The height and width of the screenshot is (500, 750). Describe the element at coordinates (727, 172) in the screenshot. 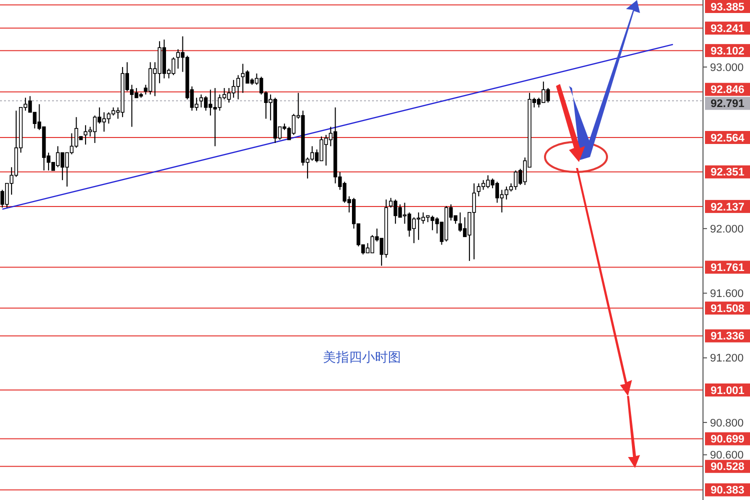

I see `ref-line-label: 92.351` at that location.